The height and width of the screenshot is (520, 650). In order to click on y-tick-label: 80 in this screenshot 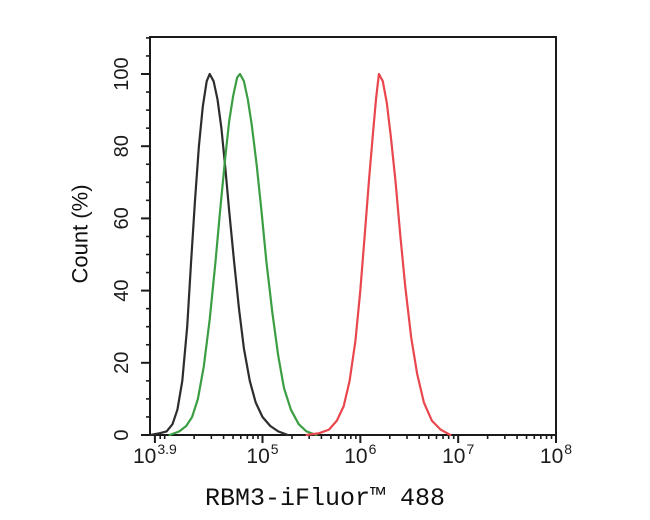, I will do `click(122, 146)`.